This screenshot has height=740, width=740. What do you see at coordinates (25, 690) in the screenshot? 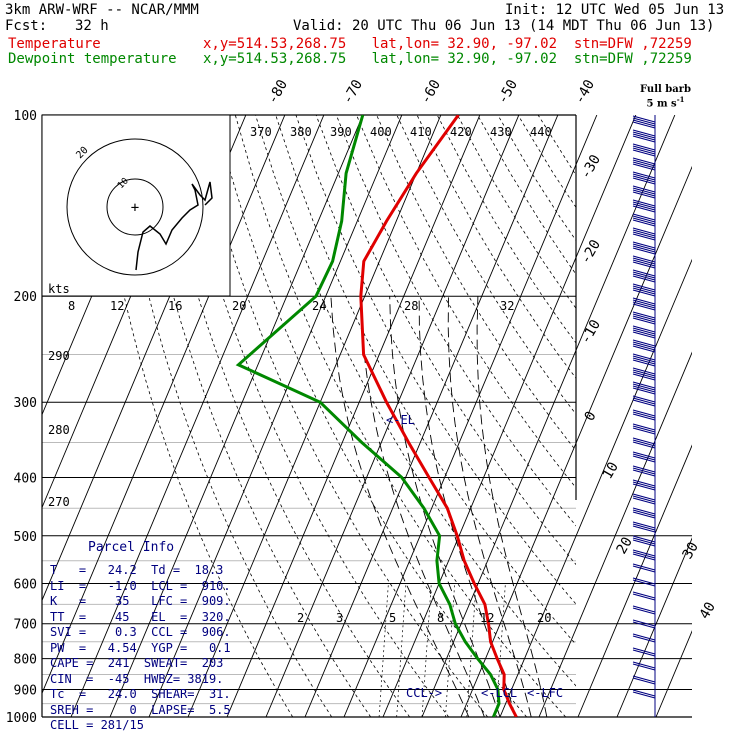
I see `pressure-label-900: 900` at bounding box center [25, 690].